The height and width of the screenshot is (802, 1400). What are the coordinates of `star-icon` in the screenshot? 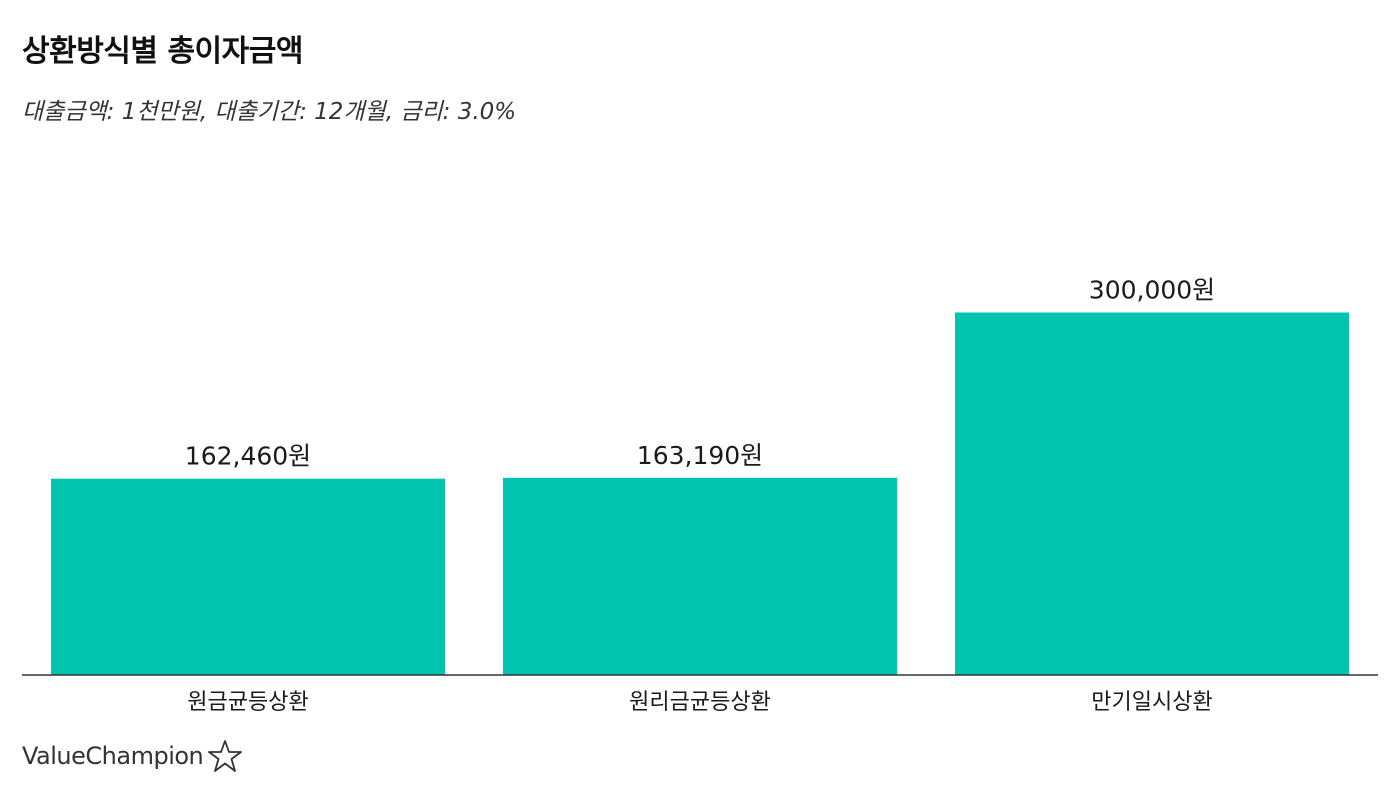 It's located at (225, 756).